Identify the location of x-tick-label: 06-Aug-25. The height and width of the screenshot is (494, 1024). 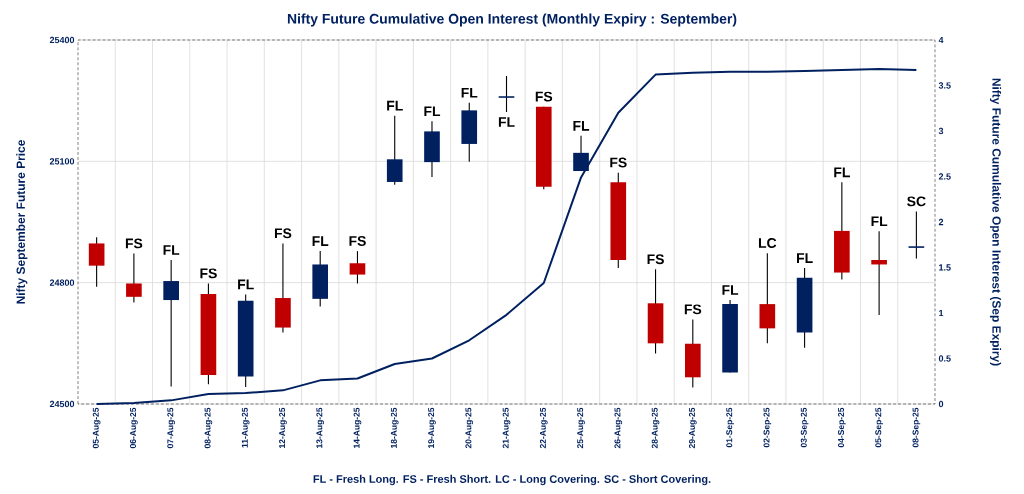
(134, 428).